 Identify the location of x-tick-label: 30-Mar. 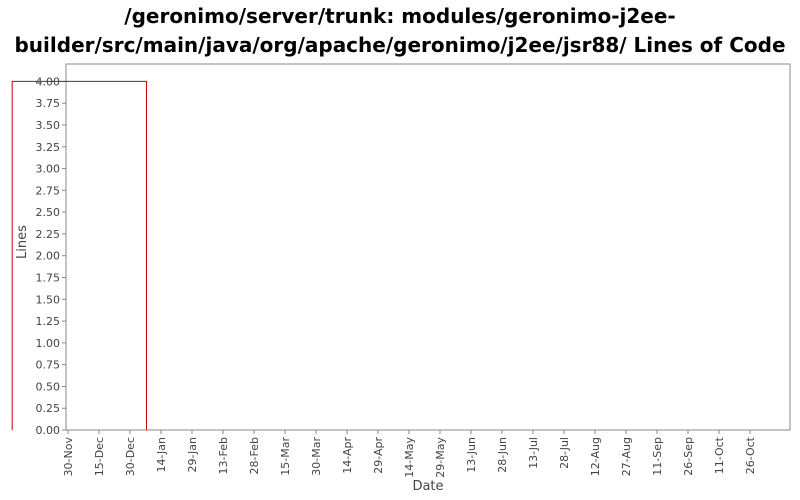
(316, 456).